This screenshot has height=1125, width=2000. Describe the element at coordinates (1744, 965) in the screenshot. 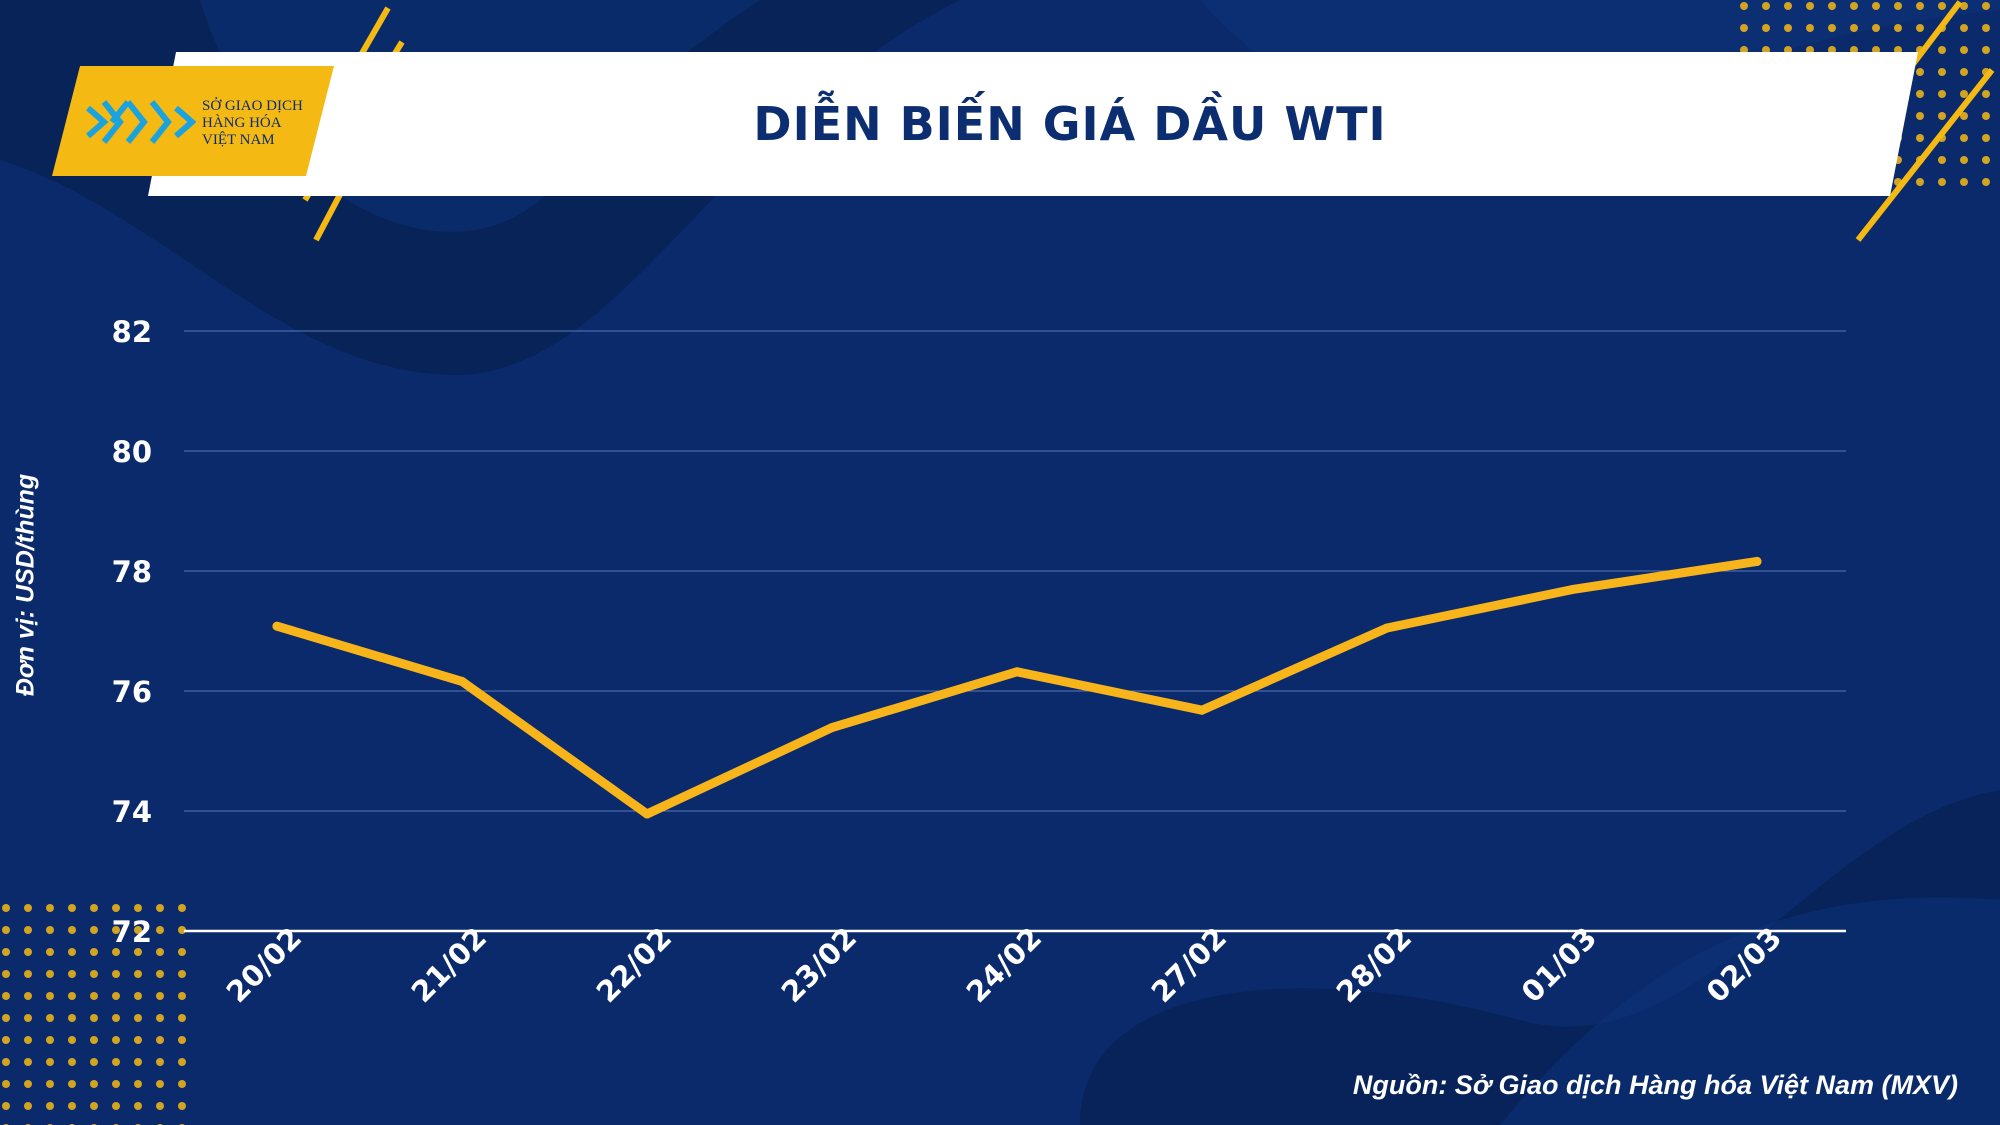

I see `x-tick-label: 02/03` at that location.